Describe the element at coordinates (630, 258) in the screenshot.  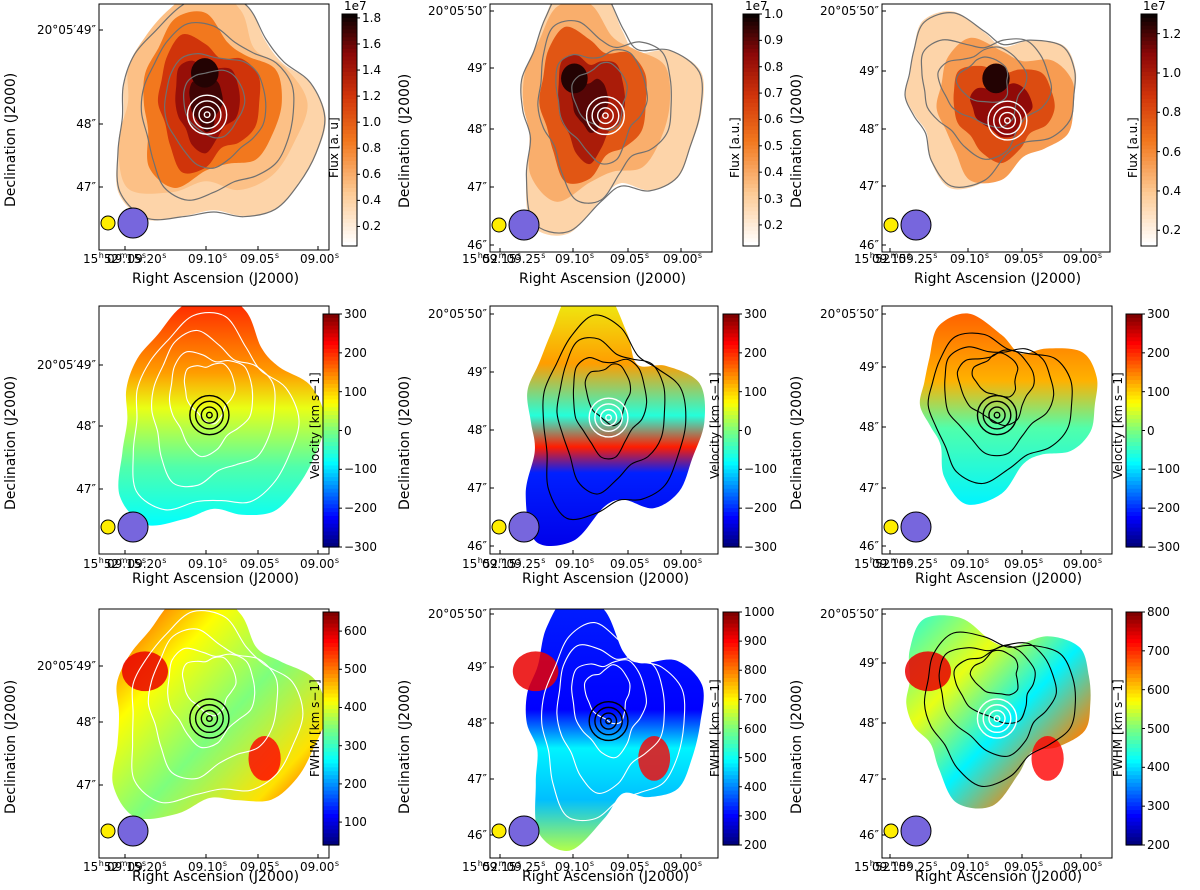
I see `xtick-label: 09.05s` at that location.